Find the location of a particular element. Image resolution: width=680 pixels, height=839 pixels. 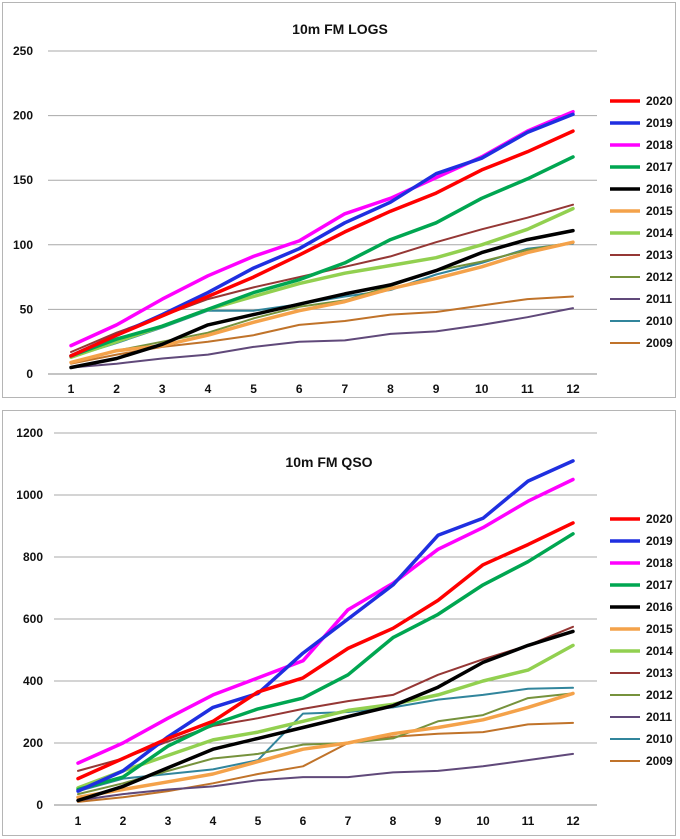

chart-title: 10m FM LOGS is located at coordinates (340, 29).